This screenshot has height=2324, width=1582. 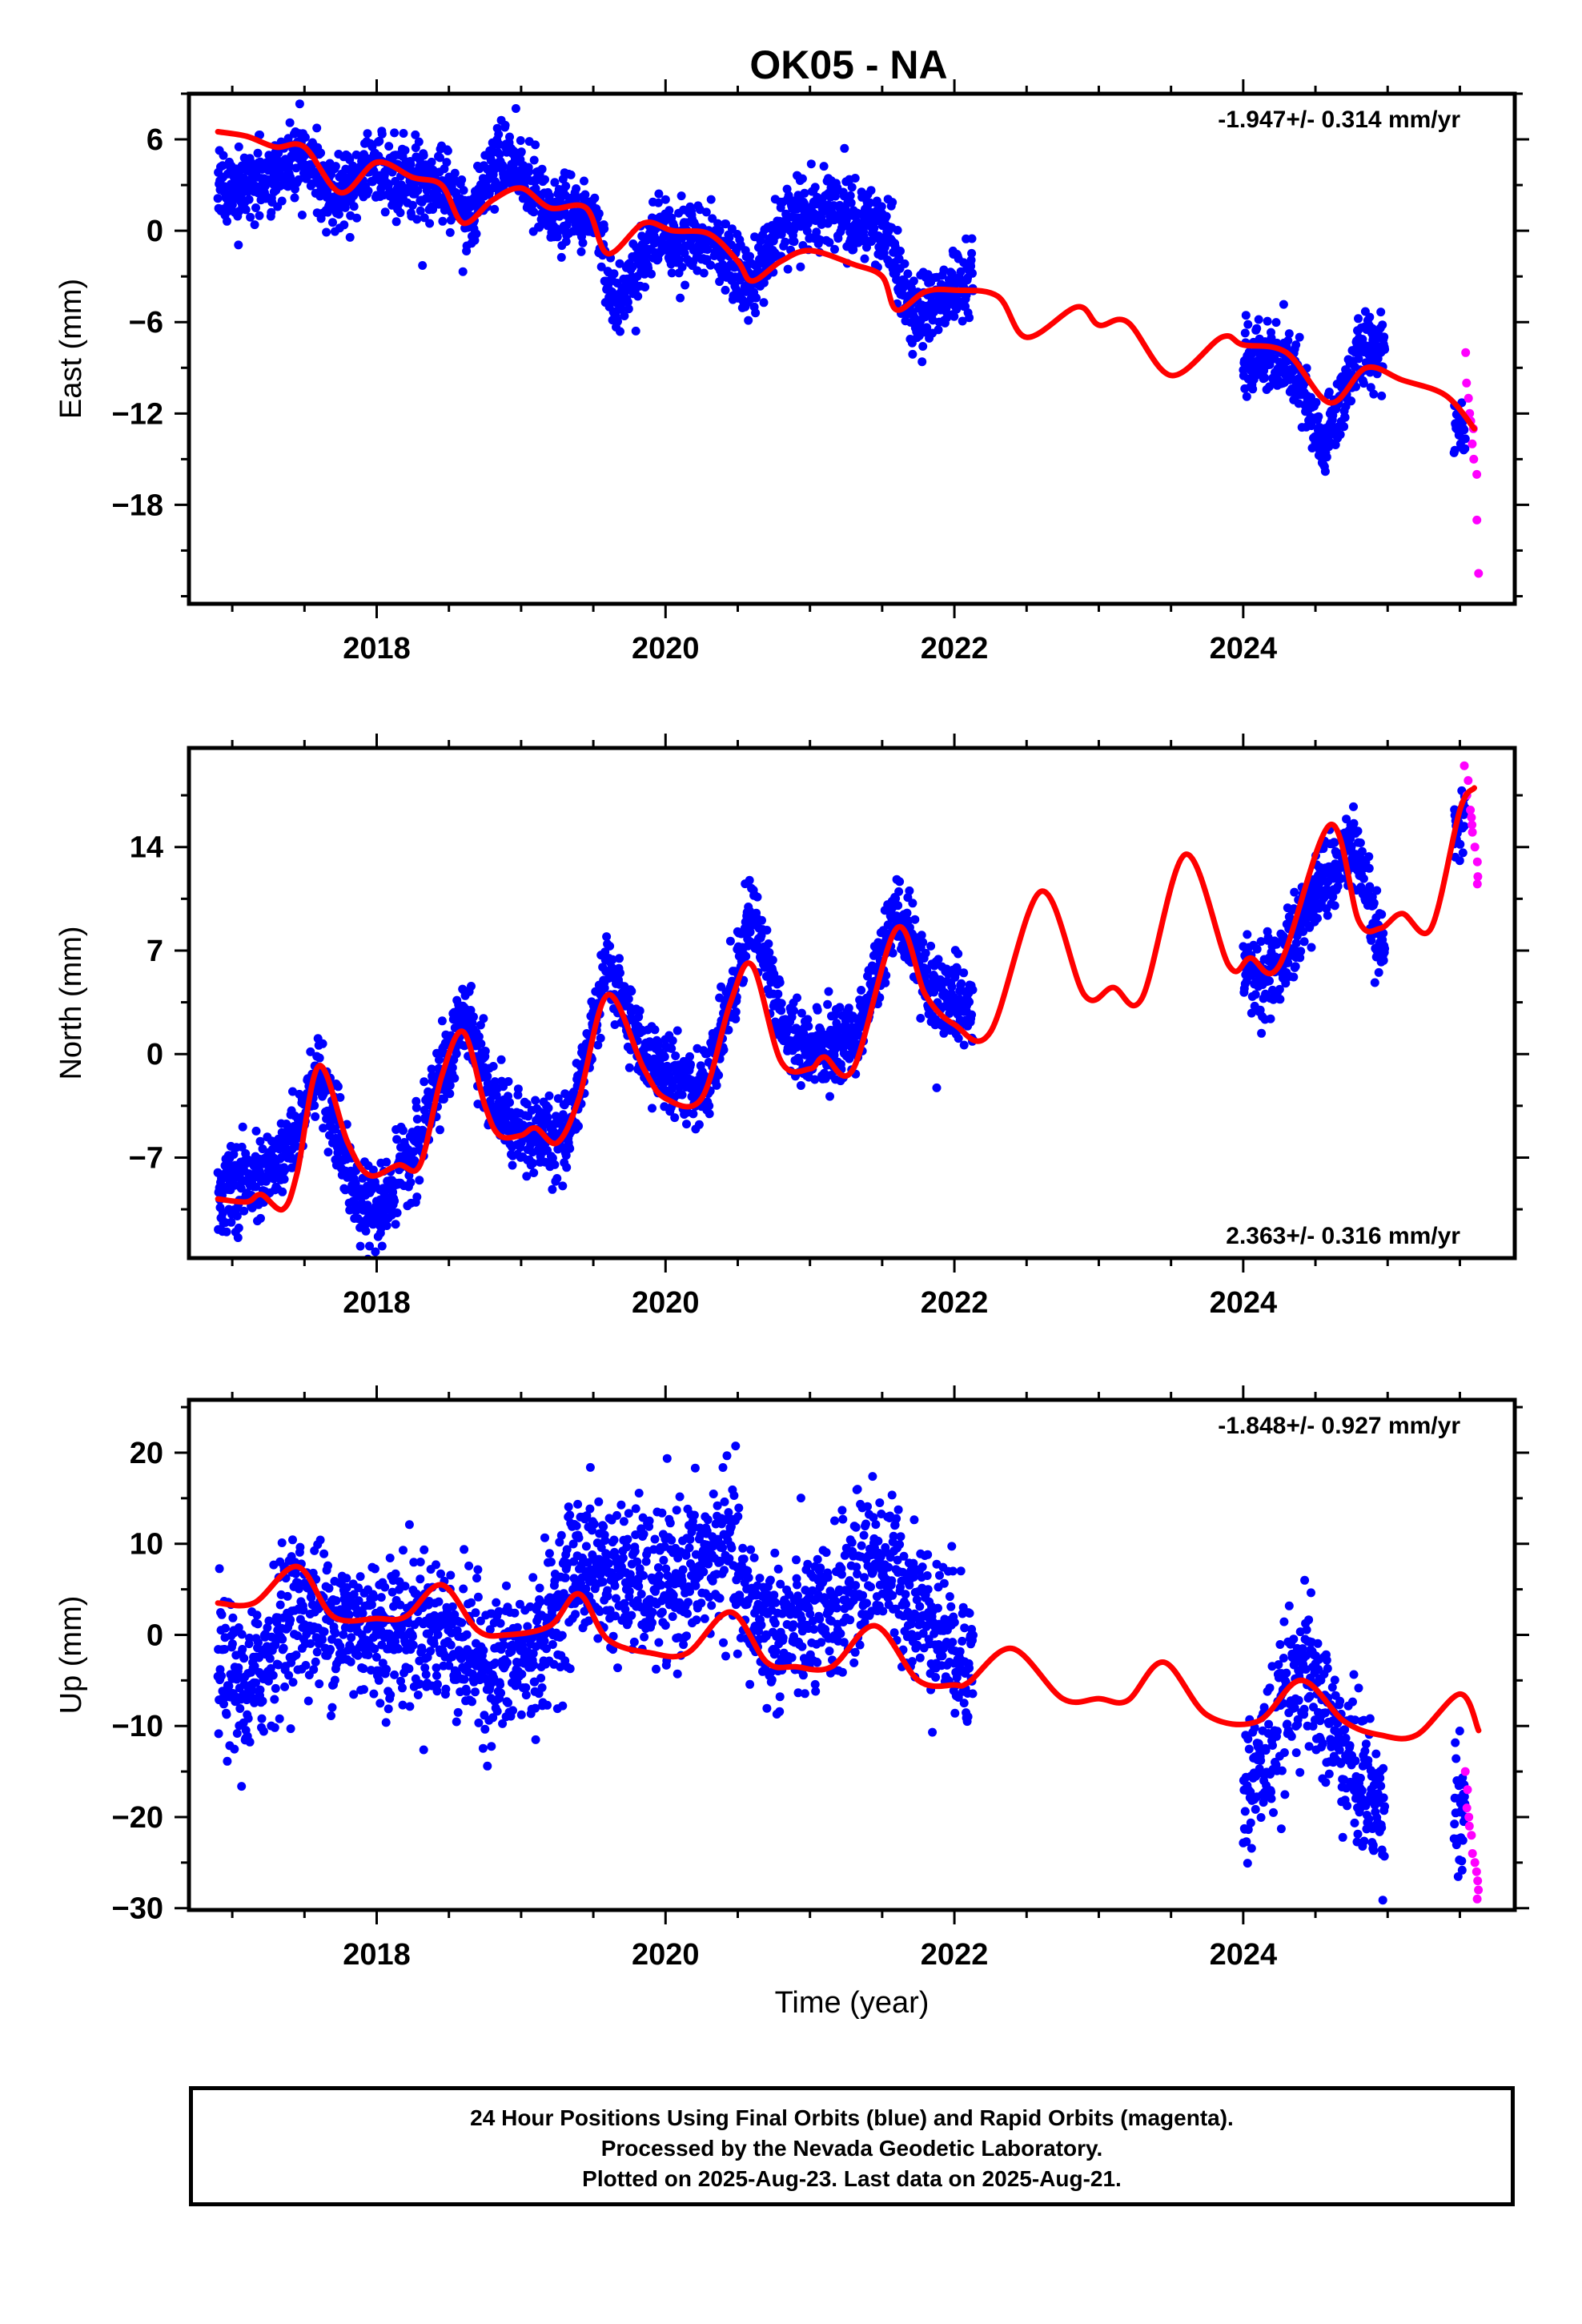 What do you see at coordinates (155, 232) in the screenshot?
I see `east-y-tick-label: 0` at bounding box center [155, 232].